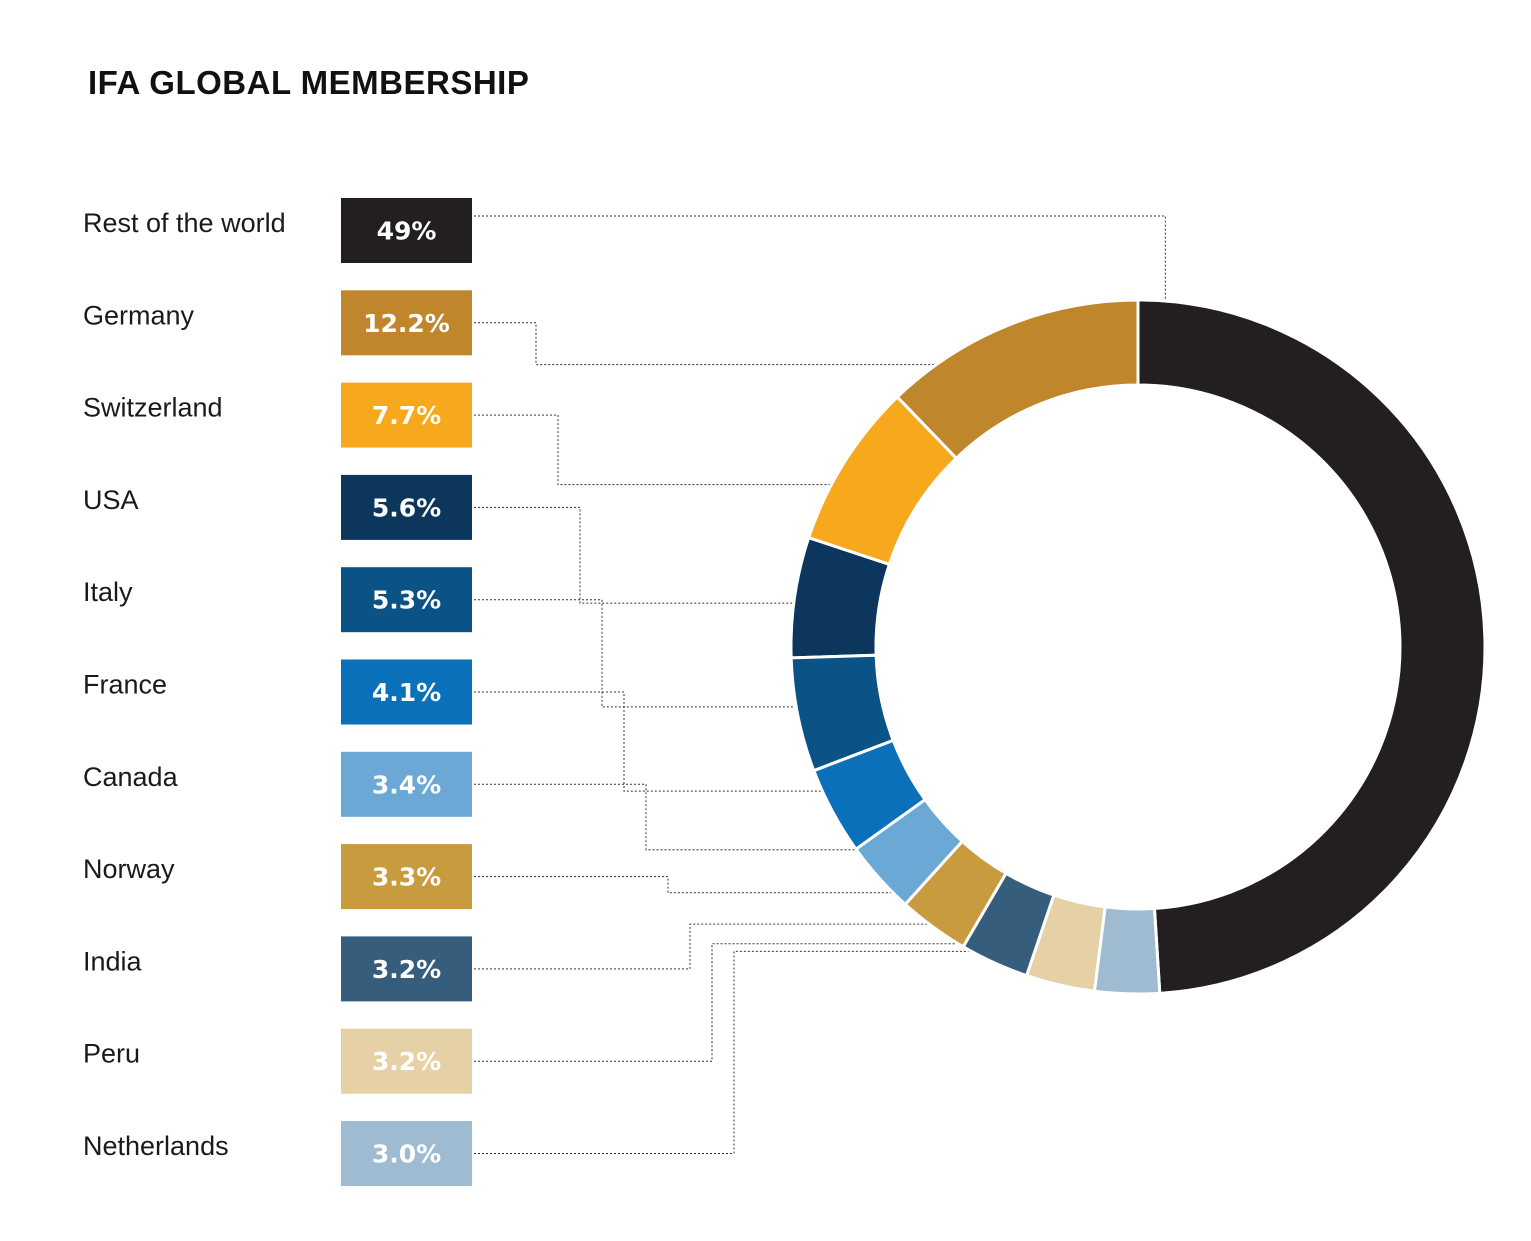 This screenshot has height=1241, width=1531. Describe the element at coordinates (1017, 379) in the screenshot. I see `slice-germany` at that location.